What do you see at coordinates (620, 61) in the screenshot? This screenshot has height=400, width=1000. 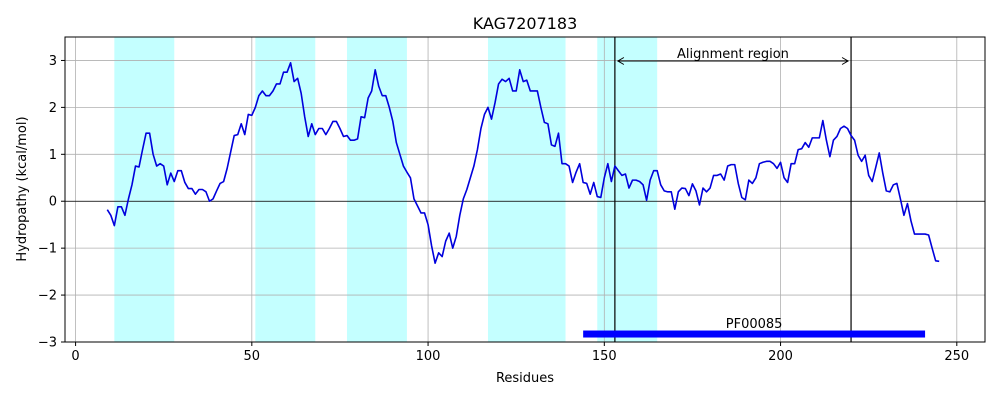 I see `alignment-arrow-left-head` at bounding box center [620, 61].